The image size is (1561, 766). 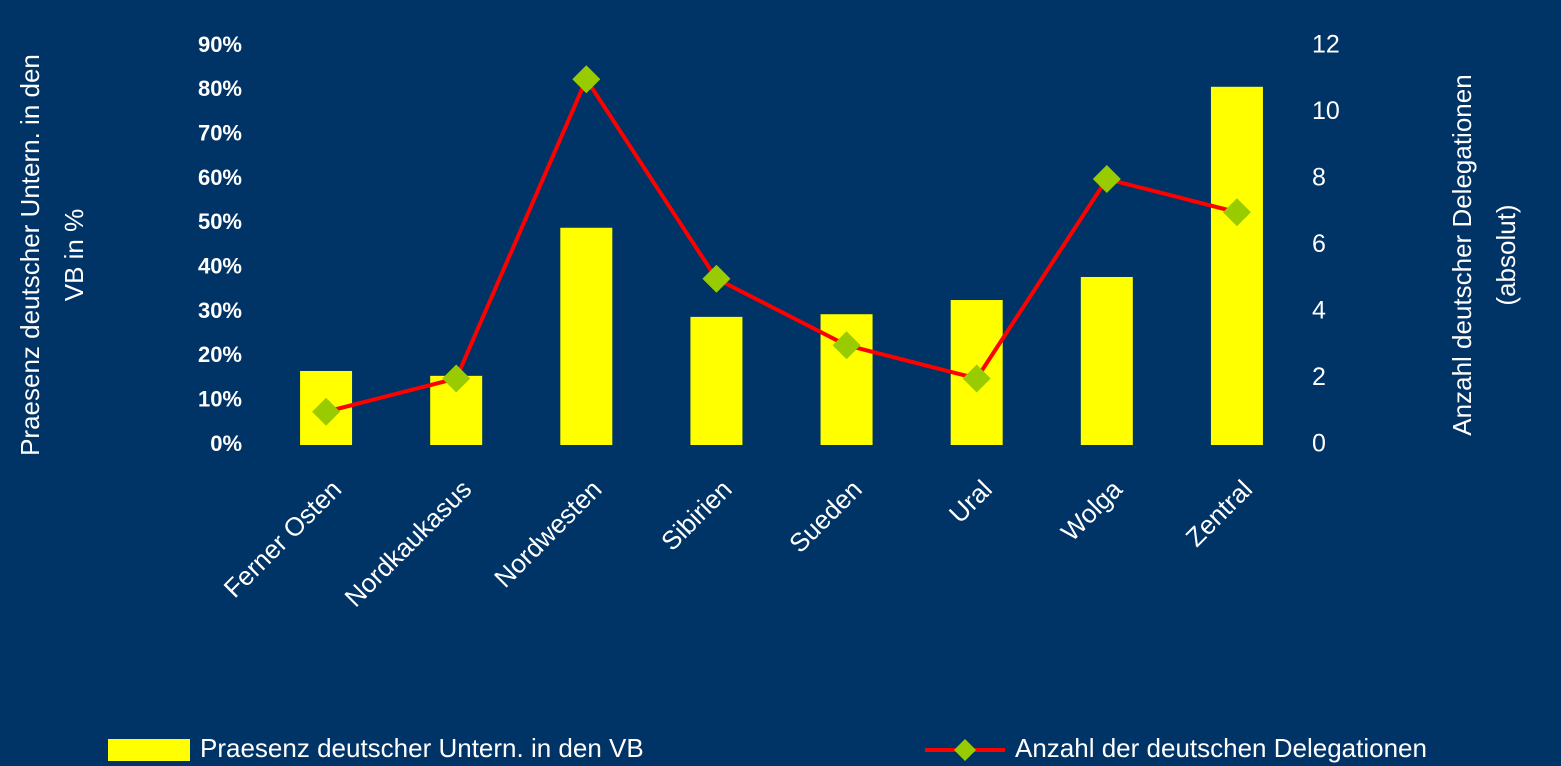 What do you see at coordinates (220, 221) in the screenshot?
I see `y-tick-label: 50%` at bounding box center [220, 221].